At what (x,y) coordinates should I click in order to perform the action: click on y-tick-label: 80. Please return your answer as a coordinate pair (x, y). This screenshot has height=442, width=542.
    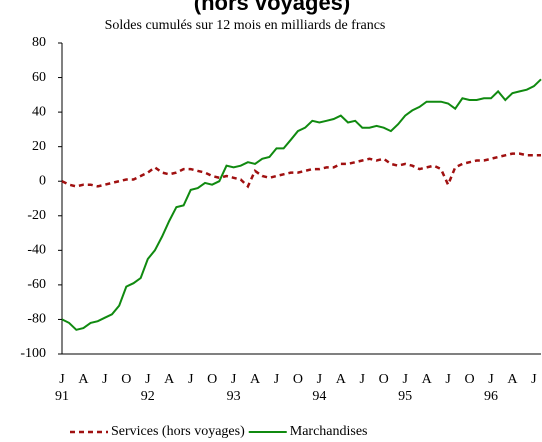
    Looking at the image, I should click on (39, 42).